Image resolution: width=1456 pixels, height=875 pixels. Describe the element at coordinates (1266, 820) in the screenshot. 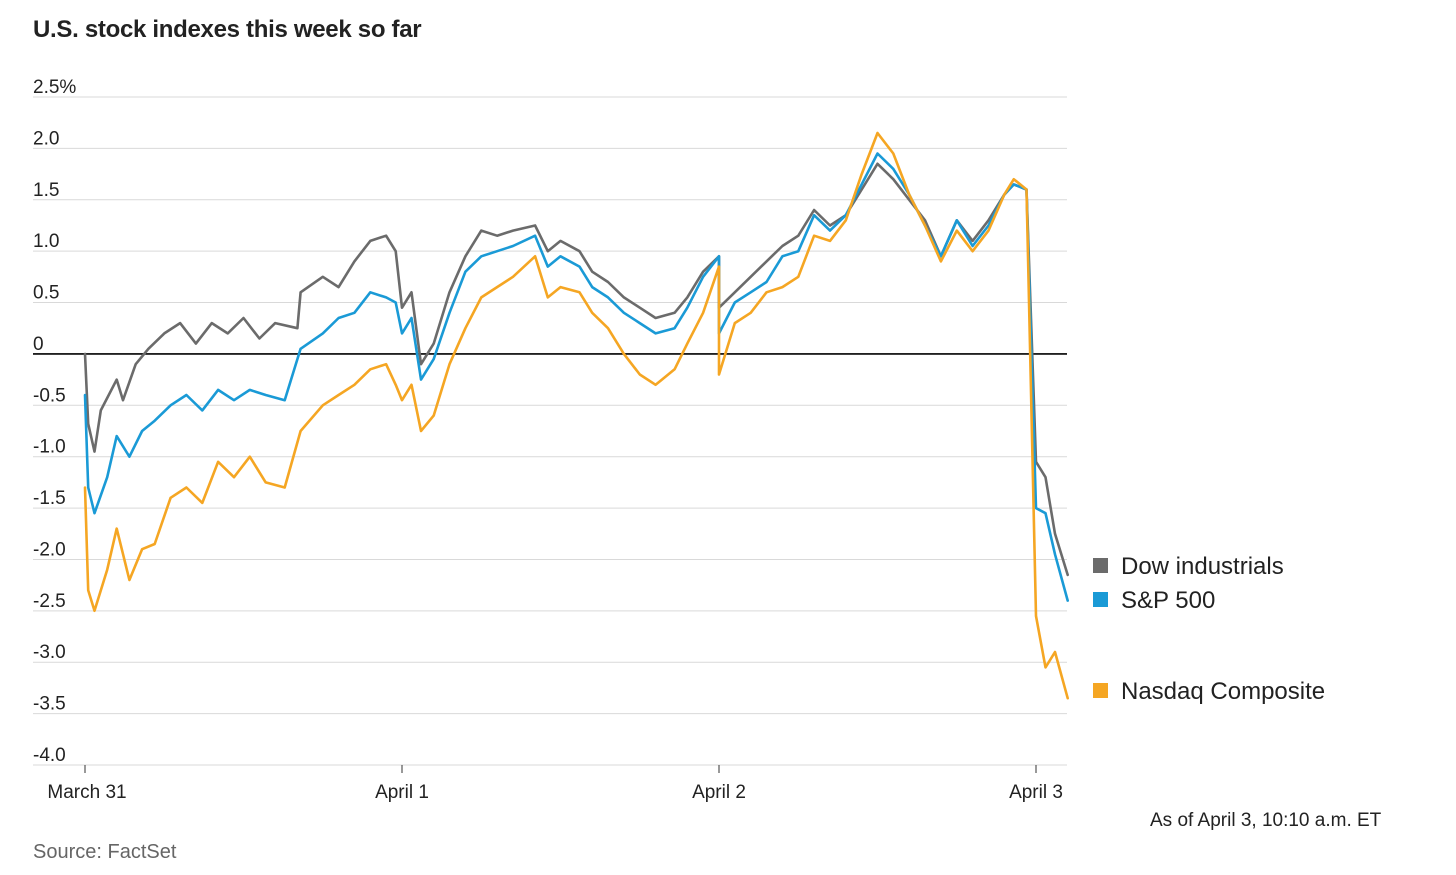

I see `timestamp-note: As of April 3, 10:10 a.m. ET` at that location.